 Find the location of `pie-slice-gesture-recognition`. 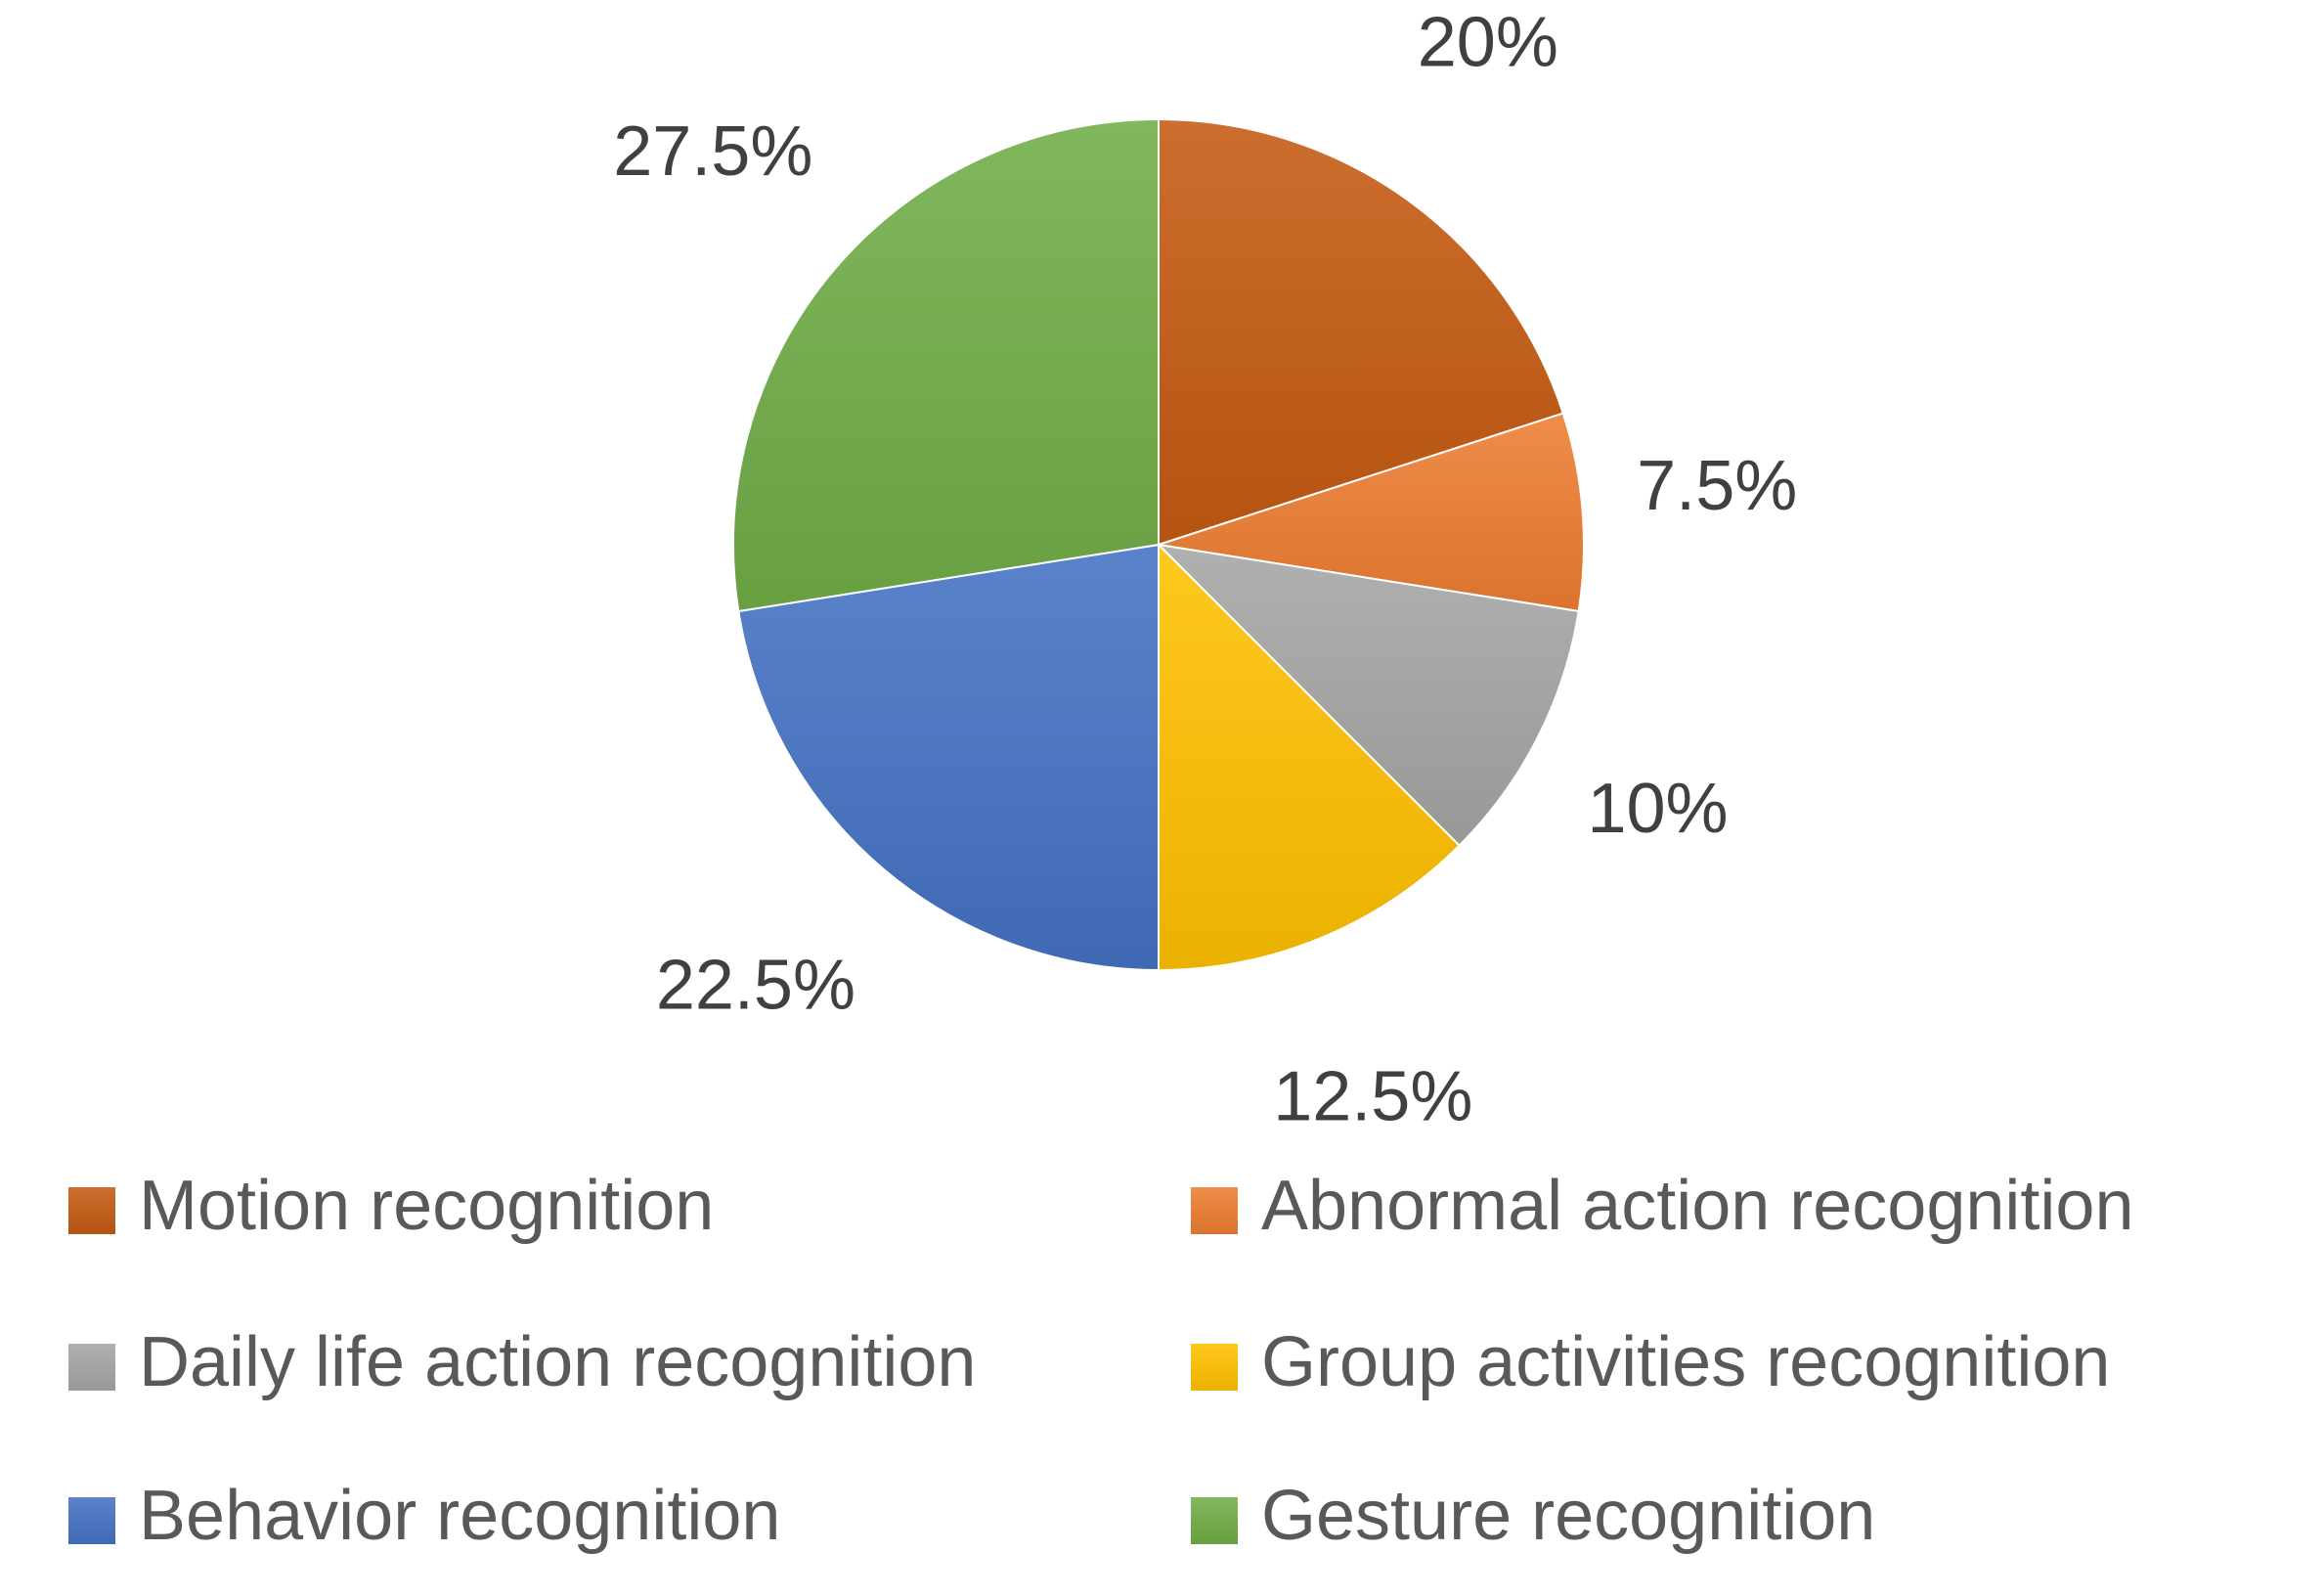

pie-slice-gesture-recognition is located at coordinates (946, 365).